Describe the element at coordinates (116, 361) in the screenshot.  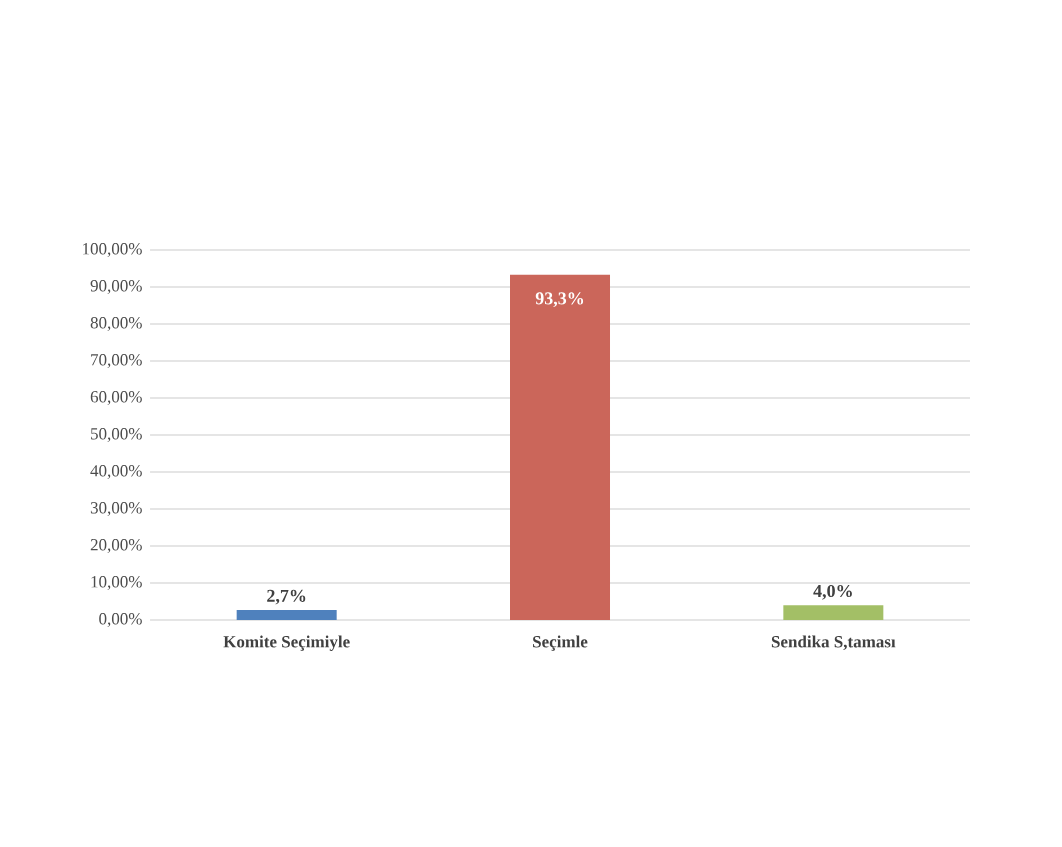
I see `y-tick-label: 70,00%` at that location.